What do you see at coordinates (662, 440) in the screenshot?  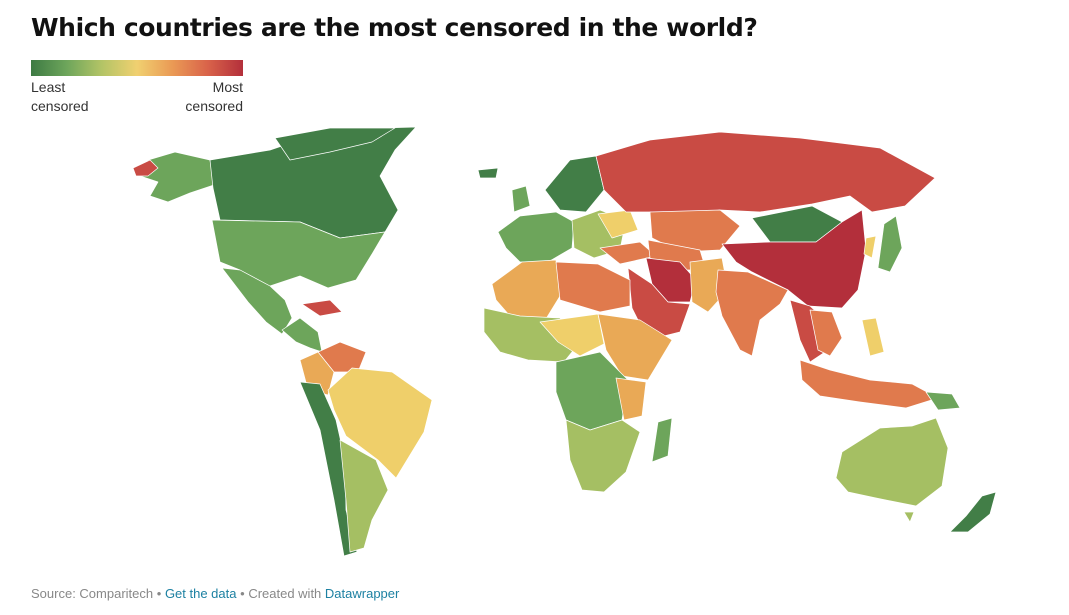 I see `map-region-madagascar` at bounding box center [662, 440].